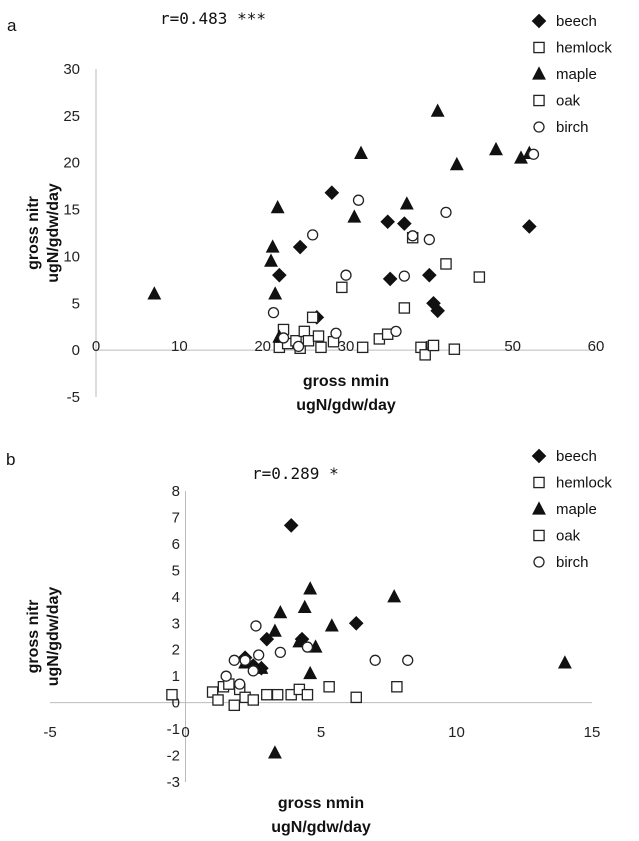 Image resolution: width=639 pixels, height=841 pixels. Describe the element at coordinates (379, 296) in the screenshot. I see `series-hemlock` at that location.